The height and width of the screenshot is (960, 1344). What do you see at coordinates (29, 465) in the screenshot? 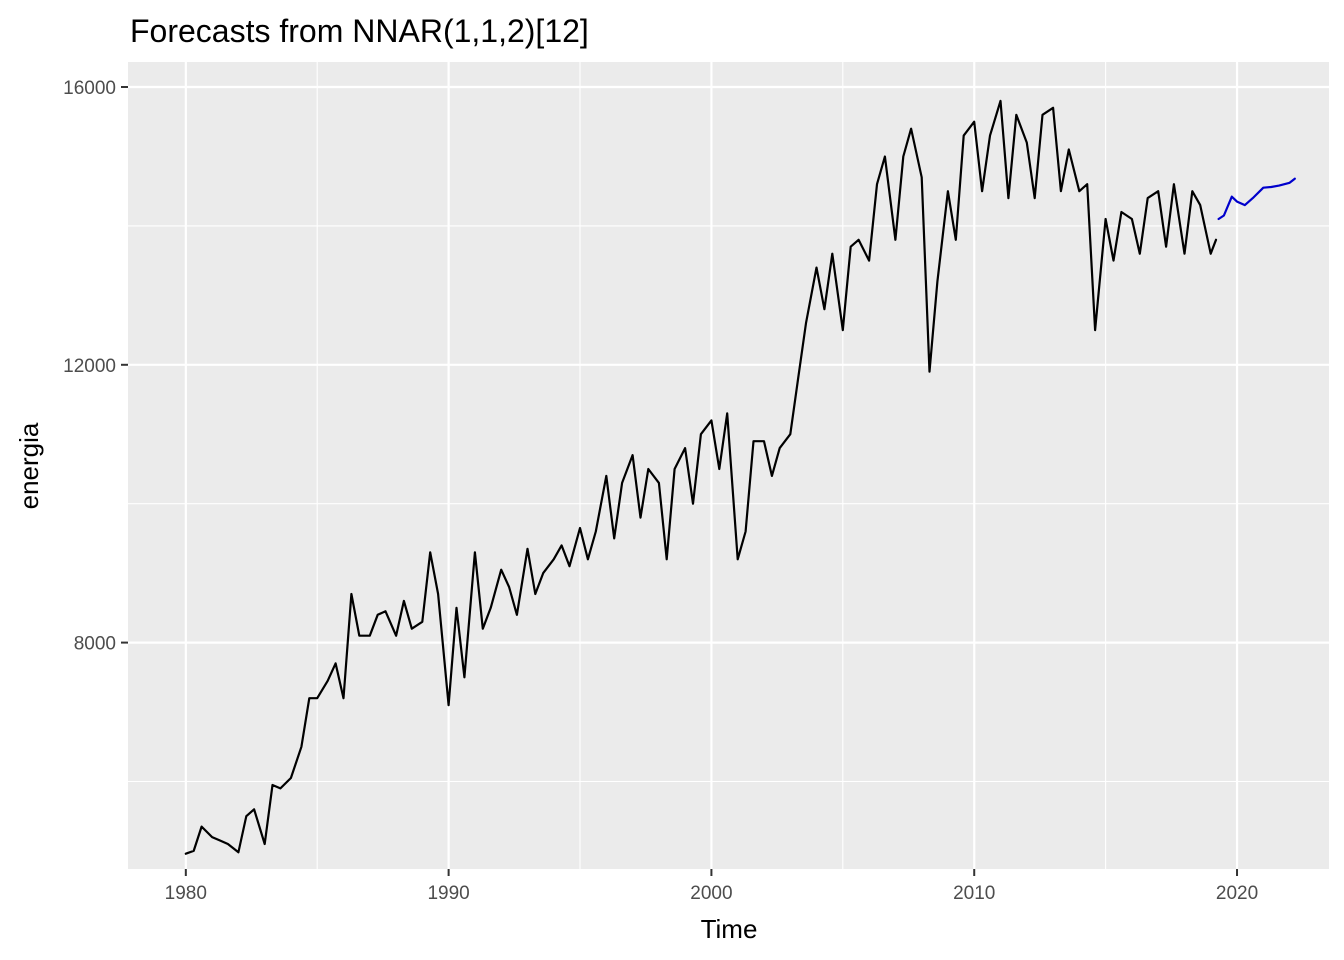
I see `y-axis-title: energia` at bounding box center [29, 465].